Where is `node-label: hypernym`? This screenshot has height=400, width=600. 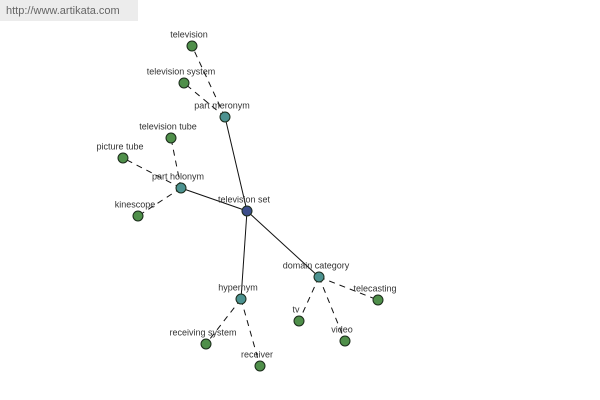 node-label: hypernym is located at coordinates (238, 287).